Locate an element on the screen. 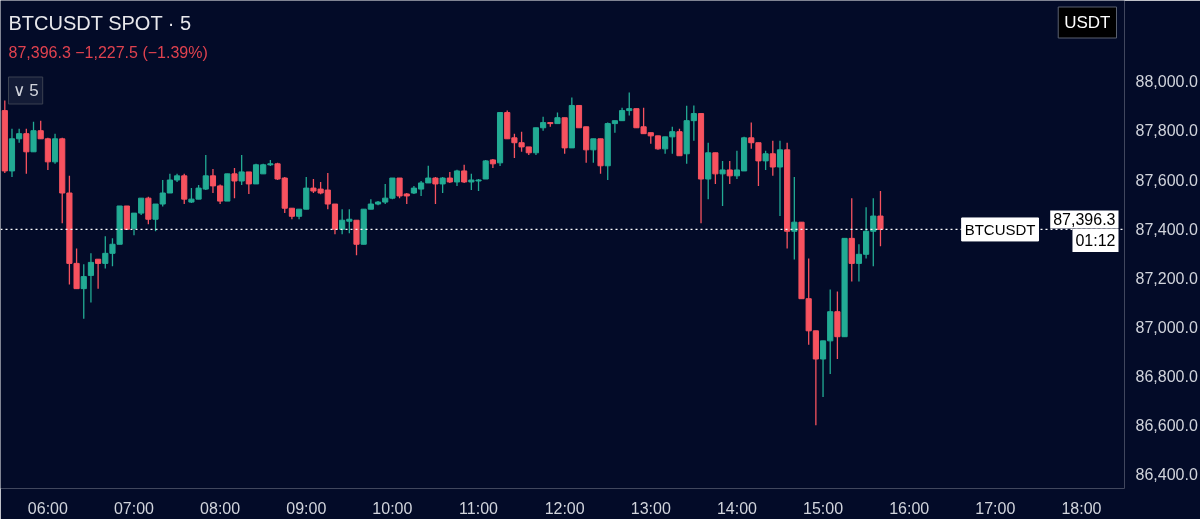  y-tick-label: 87,800.0 is located at coordinates (1166, 131).